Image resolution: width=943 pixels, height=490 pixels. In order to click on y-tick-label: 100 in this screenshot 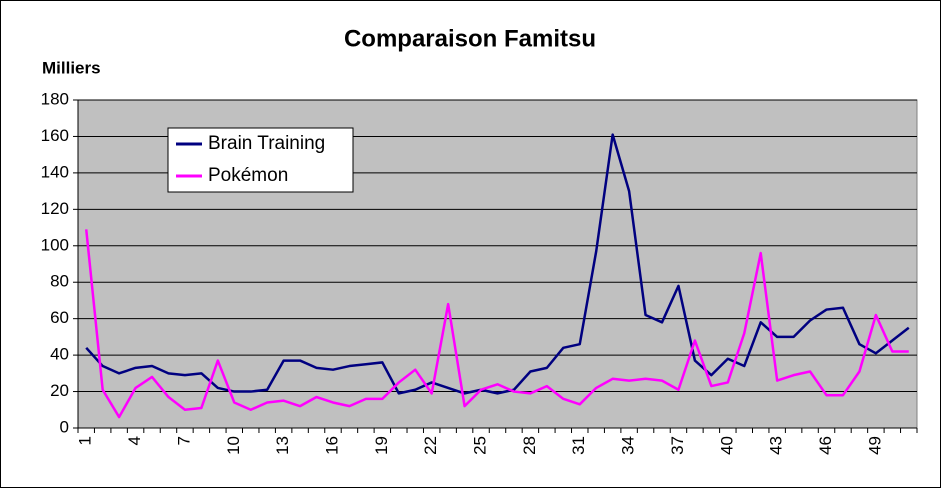, I will do `click(55, 244)`.